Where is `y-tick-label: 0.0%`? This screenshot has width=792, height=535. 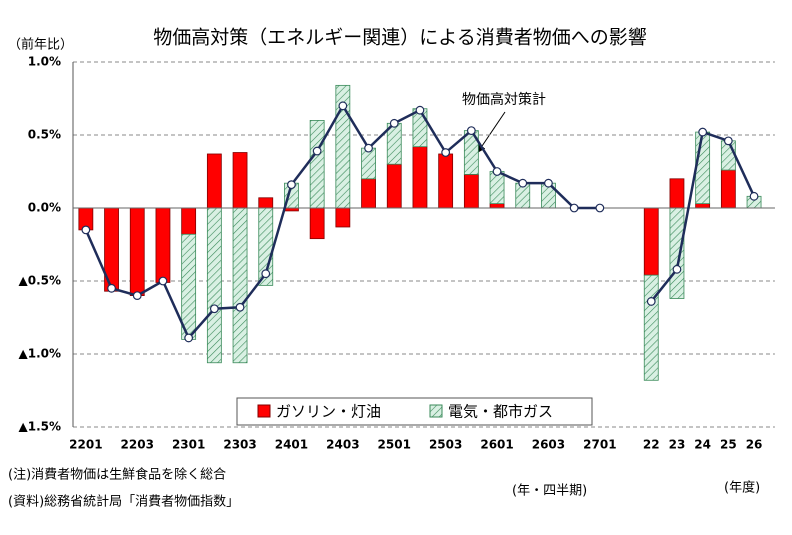
y-tick-label: 0.0% is located at coordinates (44, 208).